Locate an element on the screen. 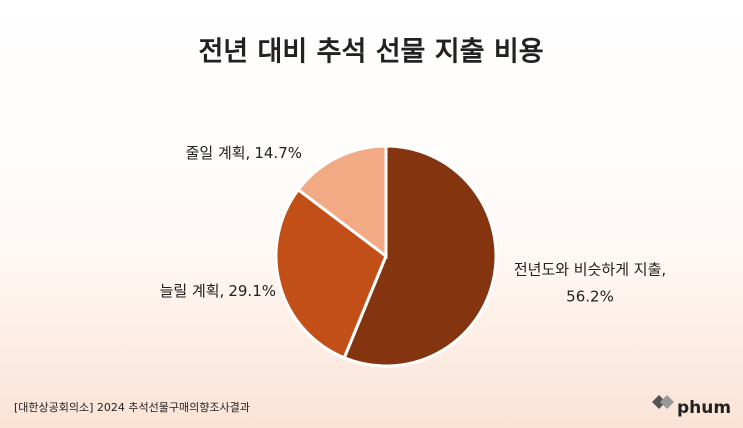 This screenshot has height=428, width=743. category-label: 전년도와 비슷하게 지출, is located at coordinates (590, 270).